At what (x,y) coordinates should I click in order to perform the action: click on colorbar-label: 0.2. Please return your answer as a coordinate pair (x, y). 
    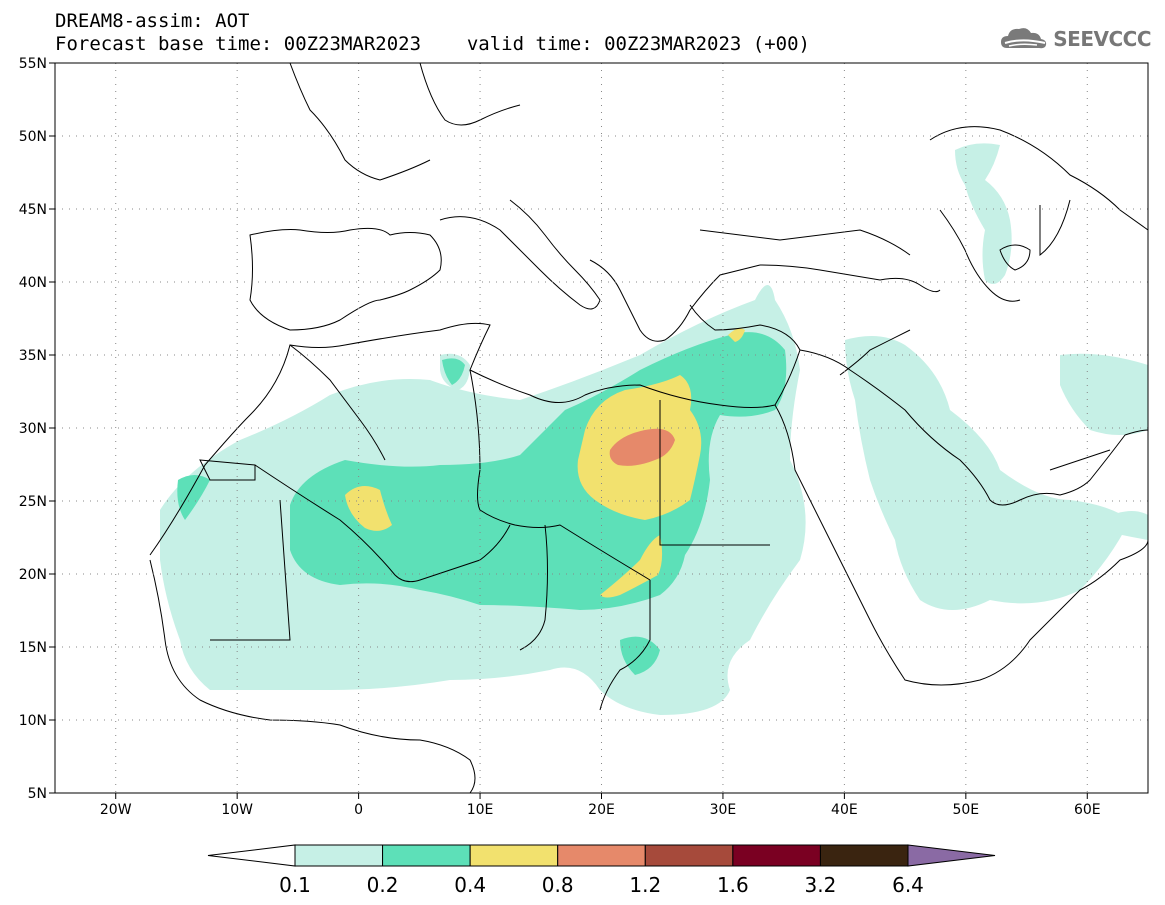
    Looking at the image, I should click on (383, 885).